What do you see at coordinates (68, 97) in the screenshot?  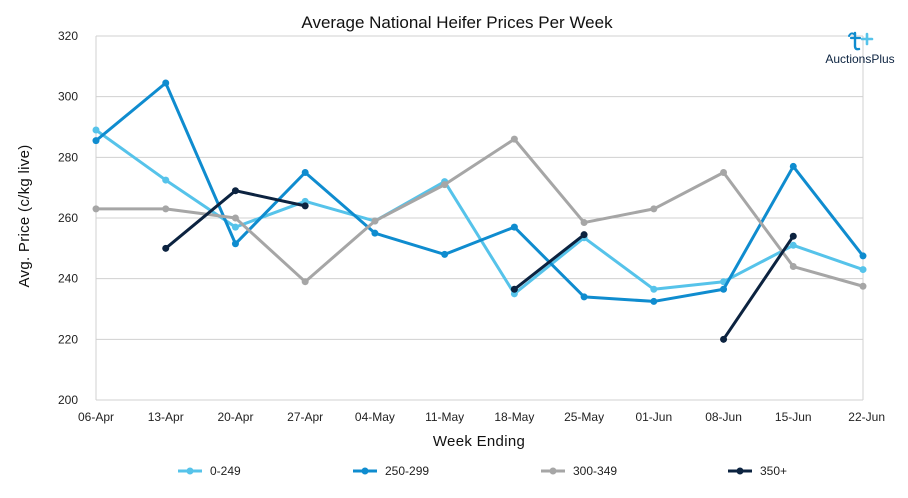 I see `y-tick-label: 300` at bounding box center [68, 97].